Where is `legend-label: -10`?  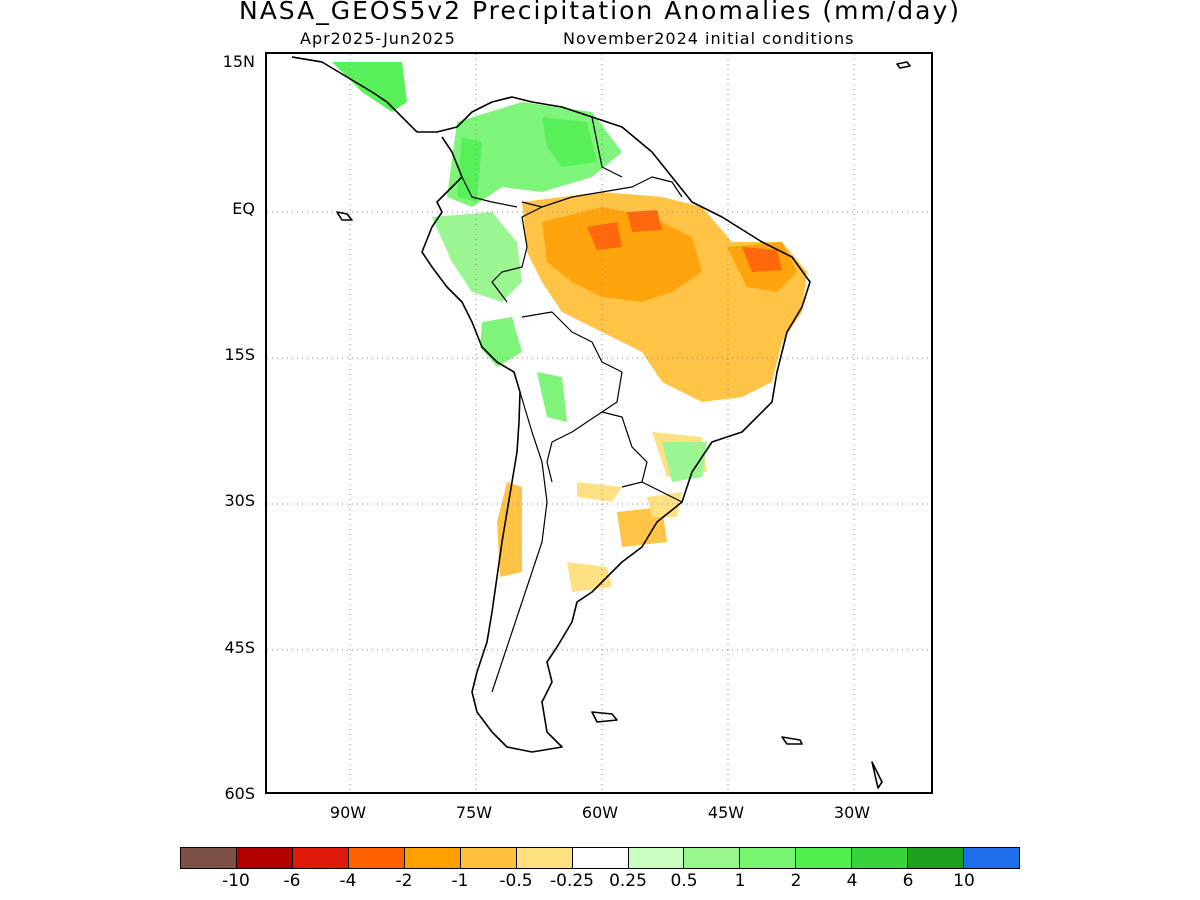 legend-label: -10 is located at coordinates (236, 881).